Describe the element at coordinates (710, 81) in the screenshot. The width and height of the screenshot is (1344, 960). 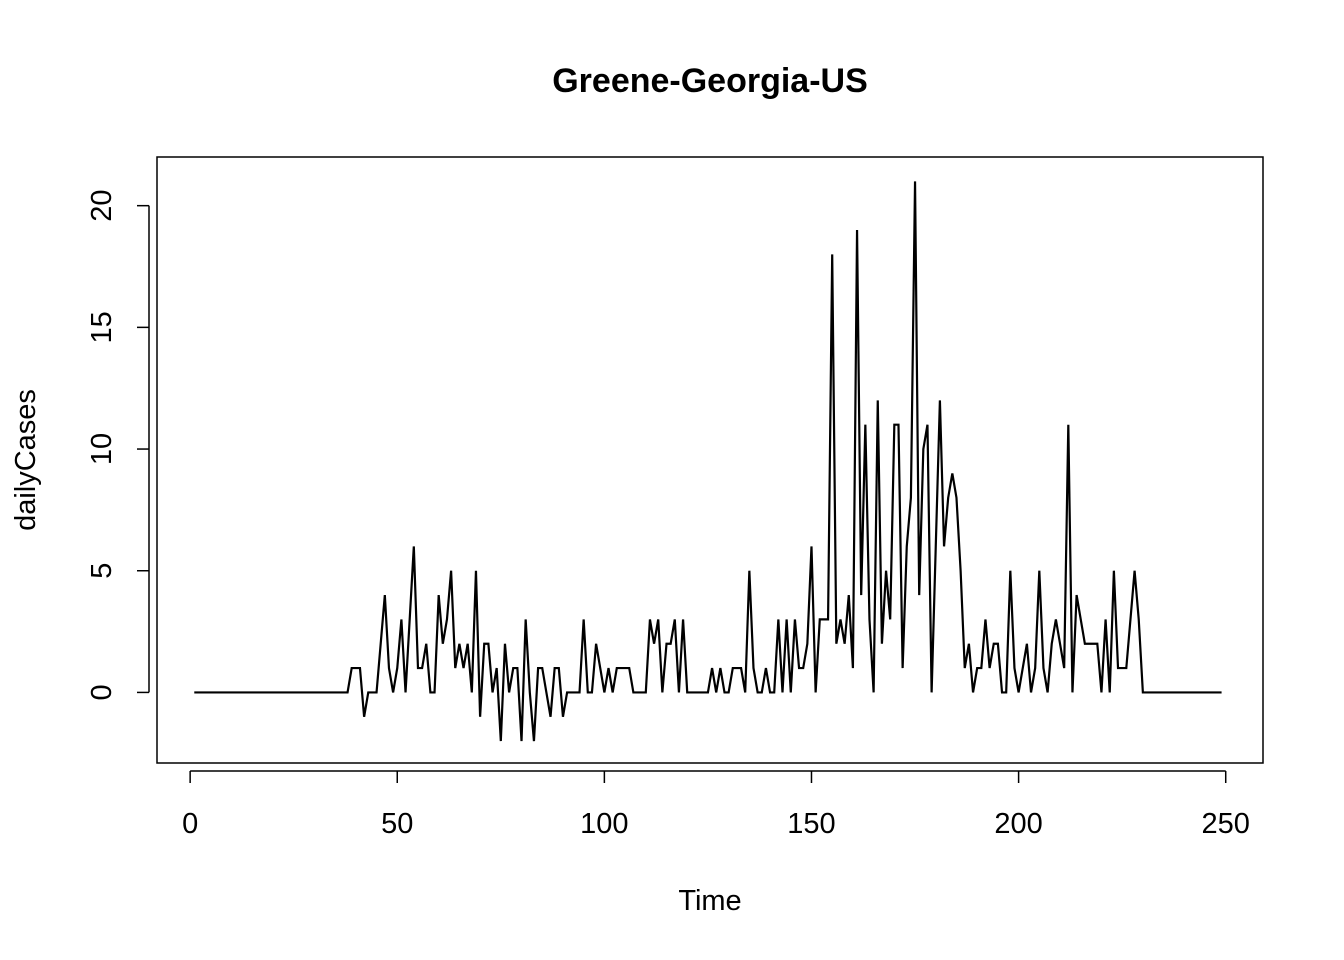
I see `chart-title: Greene-Georgia-US` at that location.